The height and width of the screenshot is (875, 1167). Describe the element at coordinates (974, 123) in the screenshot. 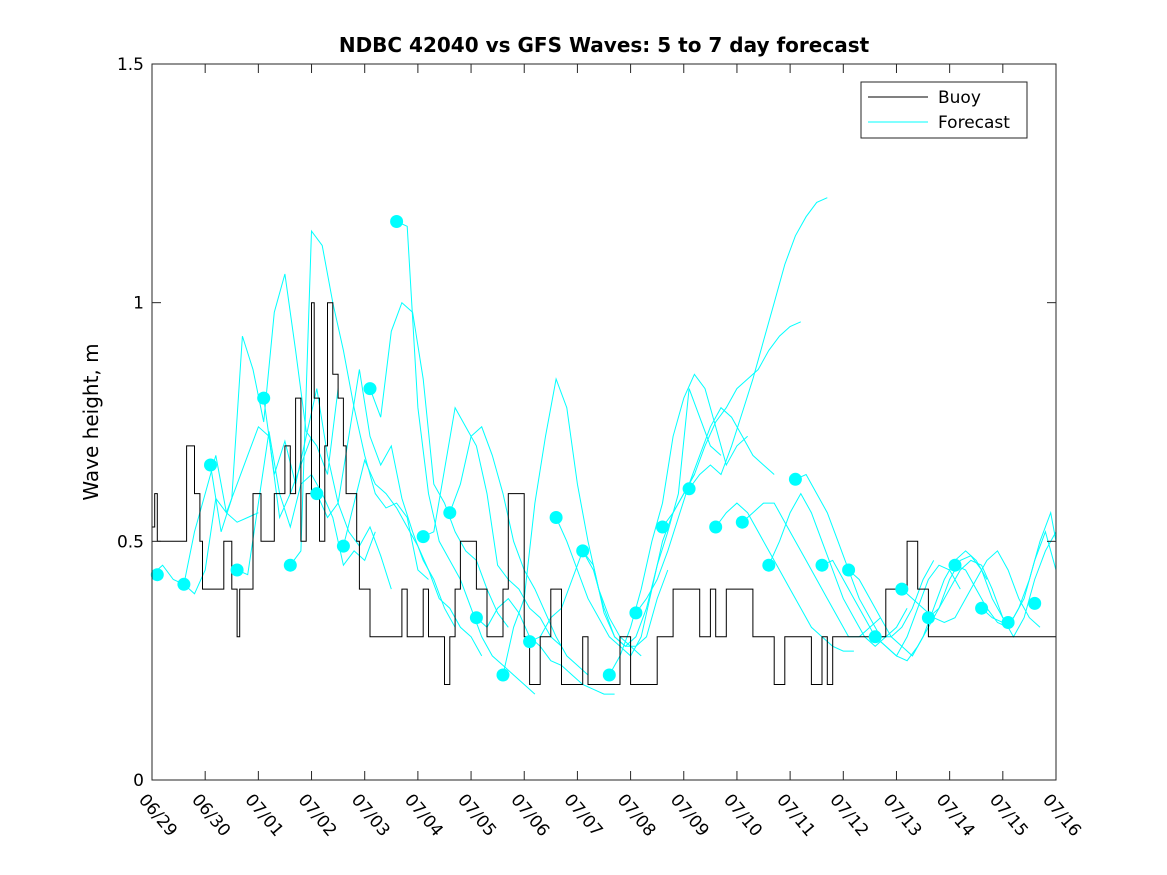

I see `legend-forecast-label: Forecast` at that location.